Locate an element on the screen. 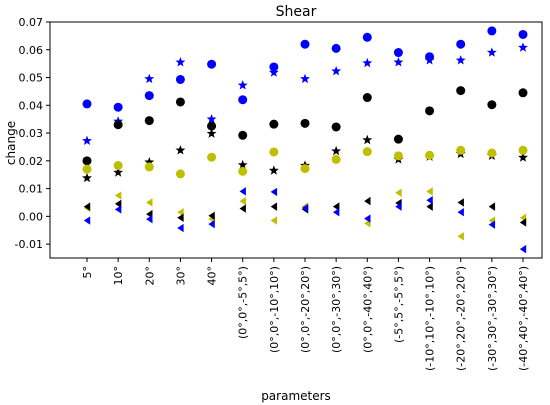 This screenshot has height=405, width=550. y-tick-label: 0.04 is located at coordinates (31, 105).